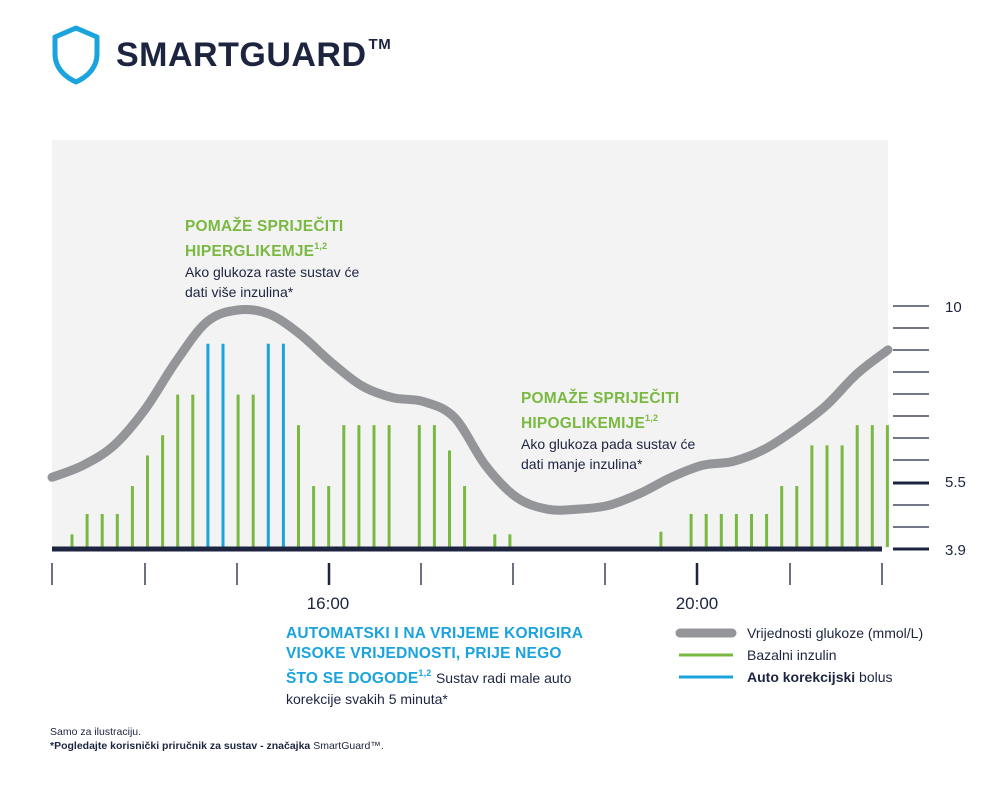  Describe the element at coordinates (245, 445) in the screenshot. I see `bolus-bars` at that location.